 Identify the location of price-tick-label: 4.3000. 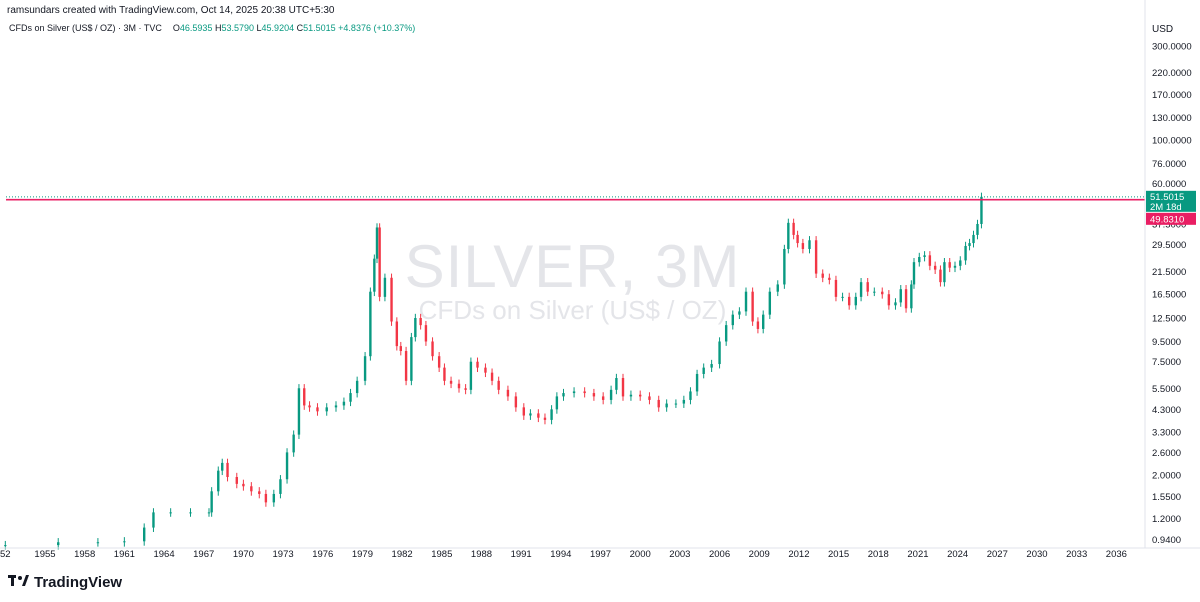
(1166, 410).